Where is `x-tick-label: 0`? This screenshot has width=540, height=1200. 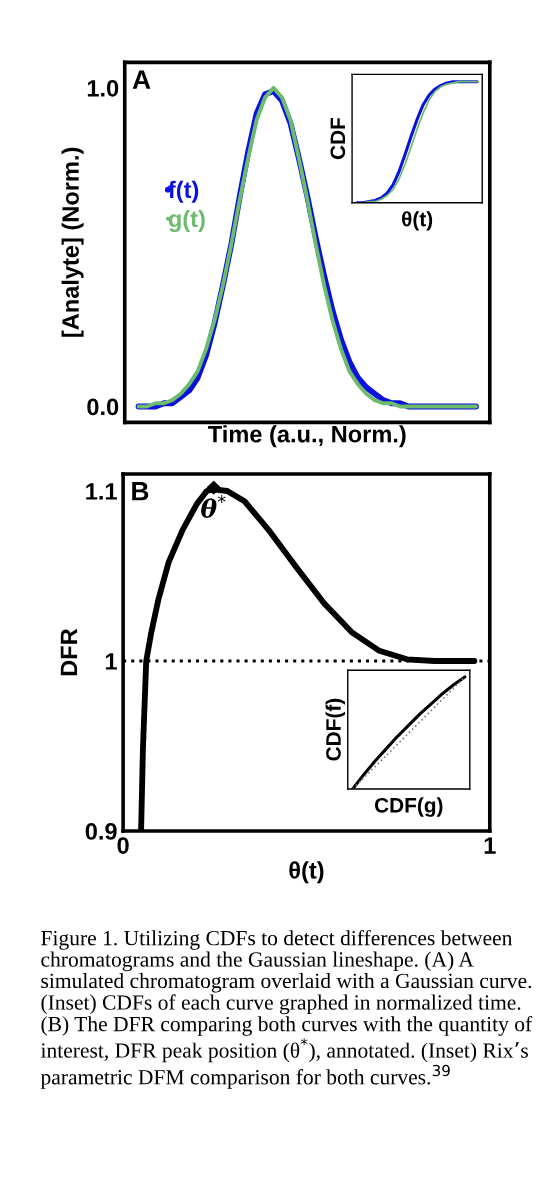 x-tick-label: 0 is located at coordinates (123, 845).